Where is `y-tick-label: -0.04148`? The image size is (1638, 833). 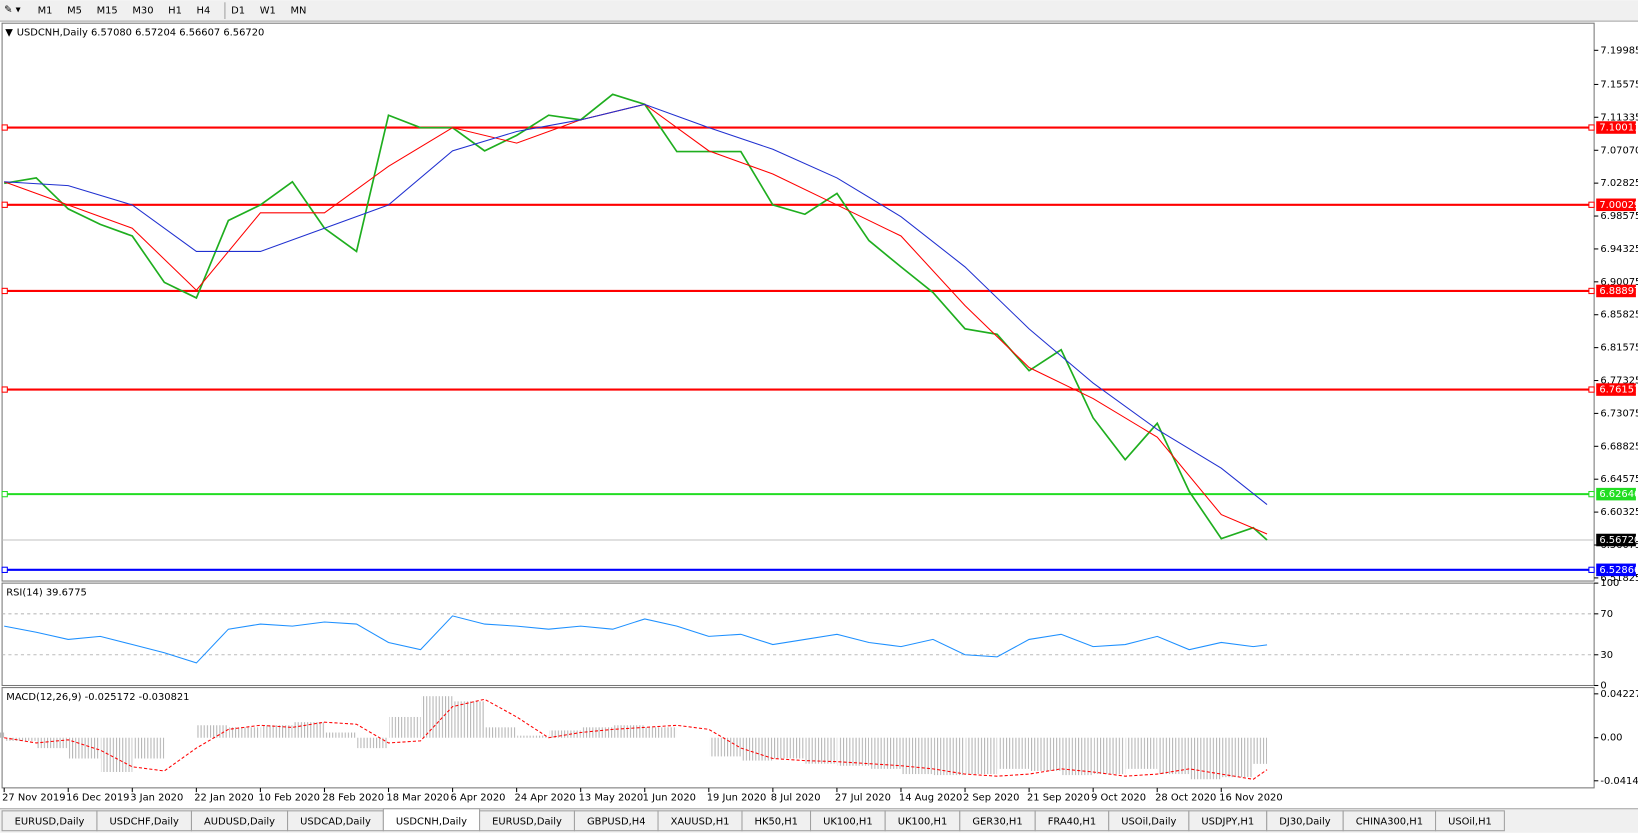
y-tick-label: -0.04148 is located at coordinates (1619, 781).